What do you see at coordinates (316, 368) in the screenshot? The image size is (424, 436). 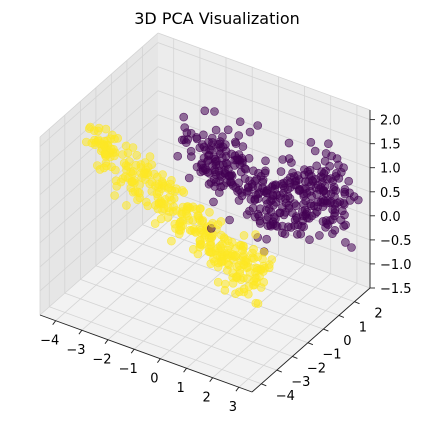 I see `y-tick-label: −2` at bounding box center [316, 368].